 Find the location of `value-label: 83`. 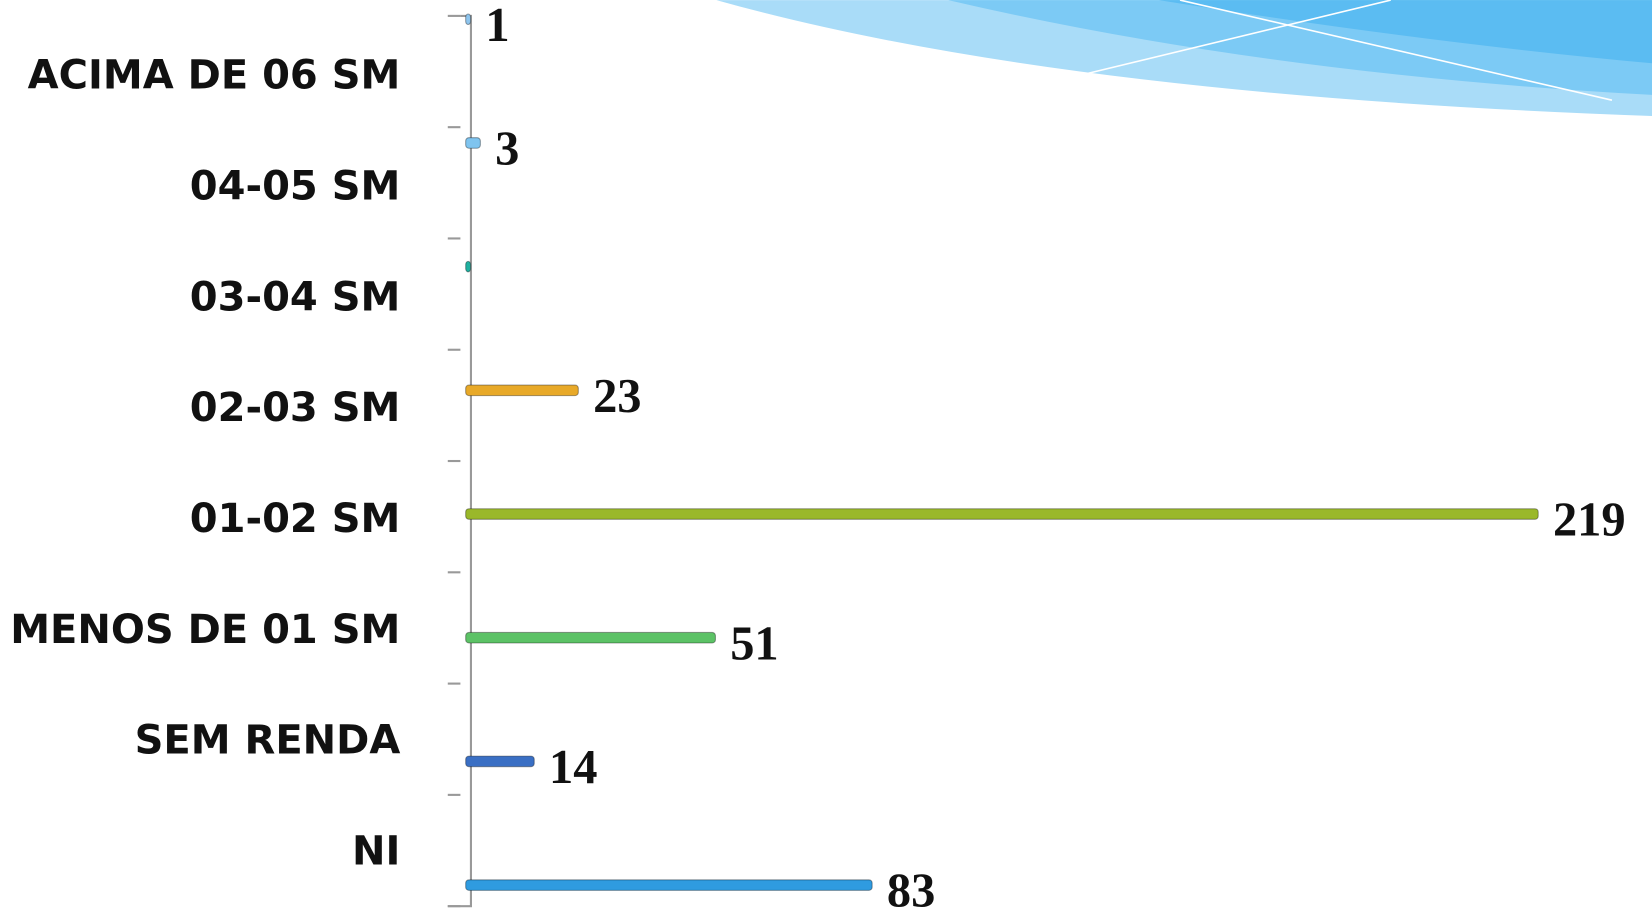

value-label: 83 is located at coordinates (911, 891).